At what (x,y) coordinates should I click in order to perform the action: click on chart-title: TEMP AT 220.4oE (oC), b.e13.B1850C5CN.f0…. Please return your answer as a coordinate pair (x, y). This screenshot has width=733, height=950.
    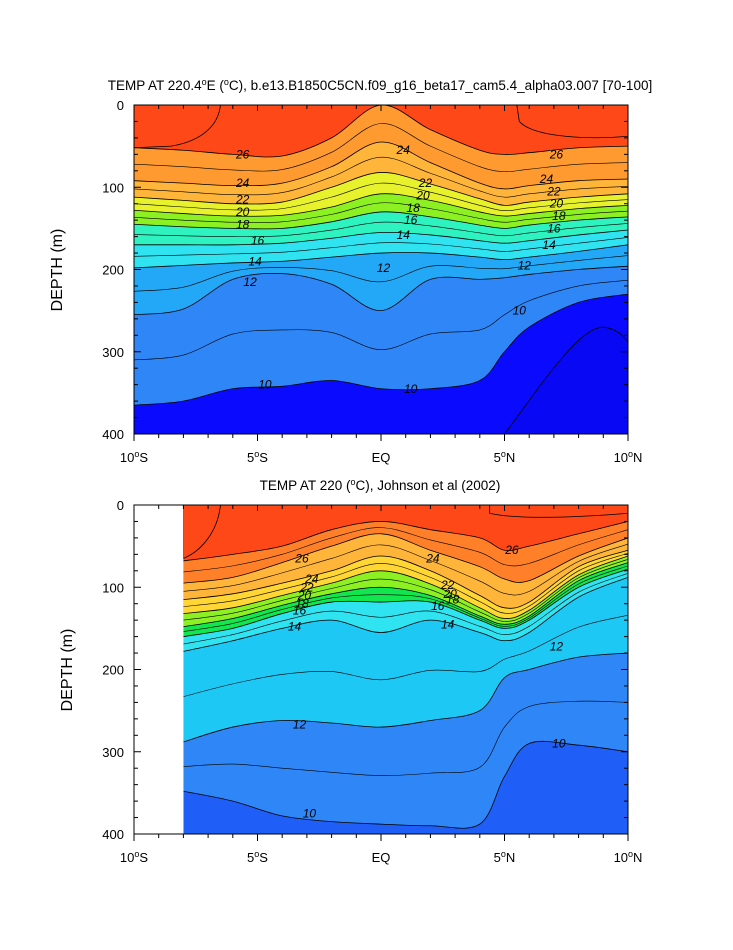
    Looking at the image, I should click on (380, 85).